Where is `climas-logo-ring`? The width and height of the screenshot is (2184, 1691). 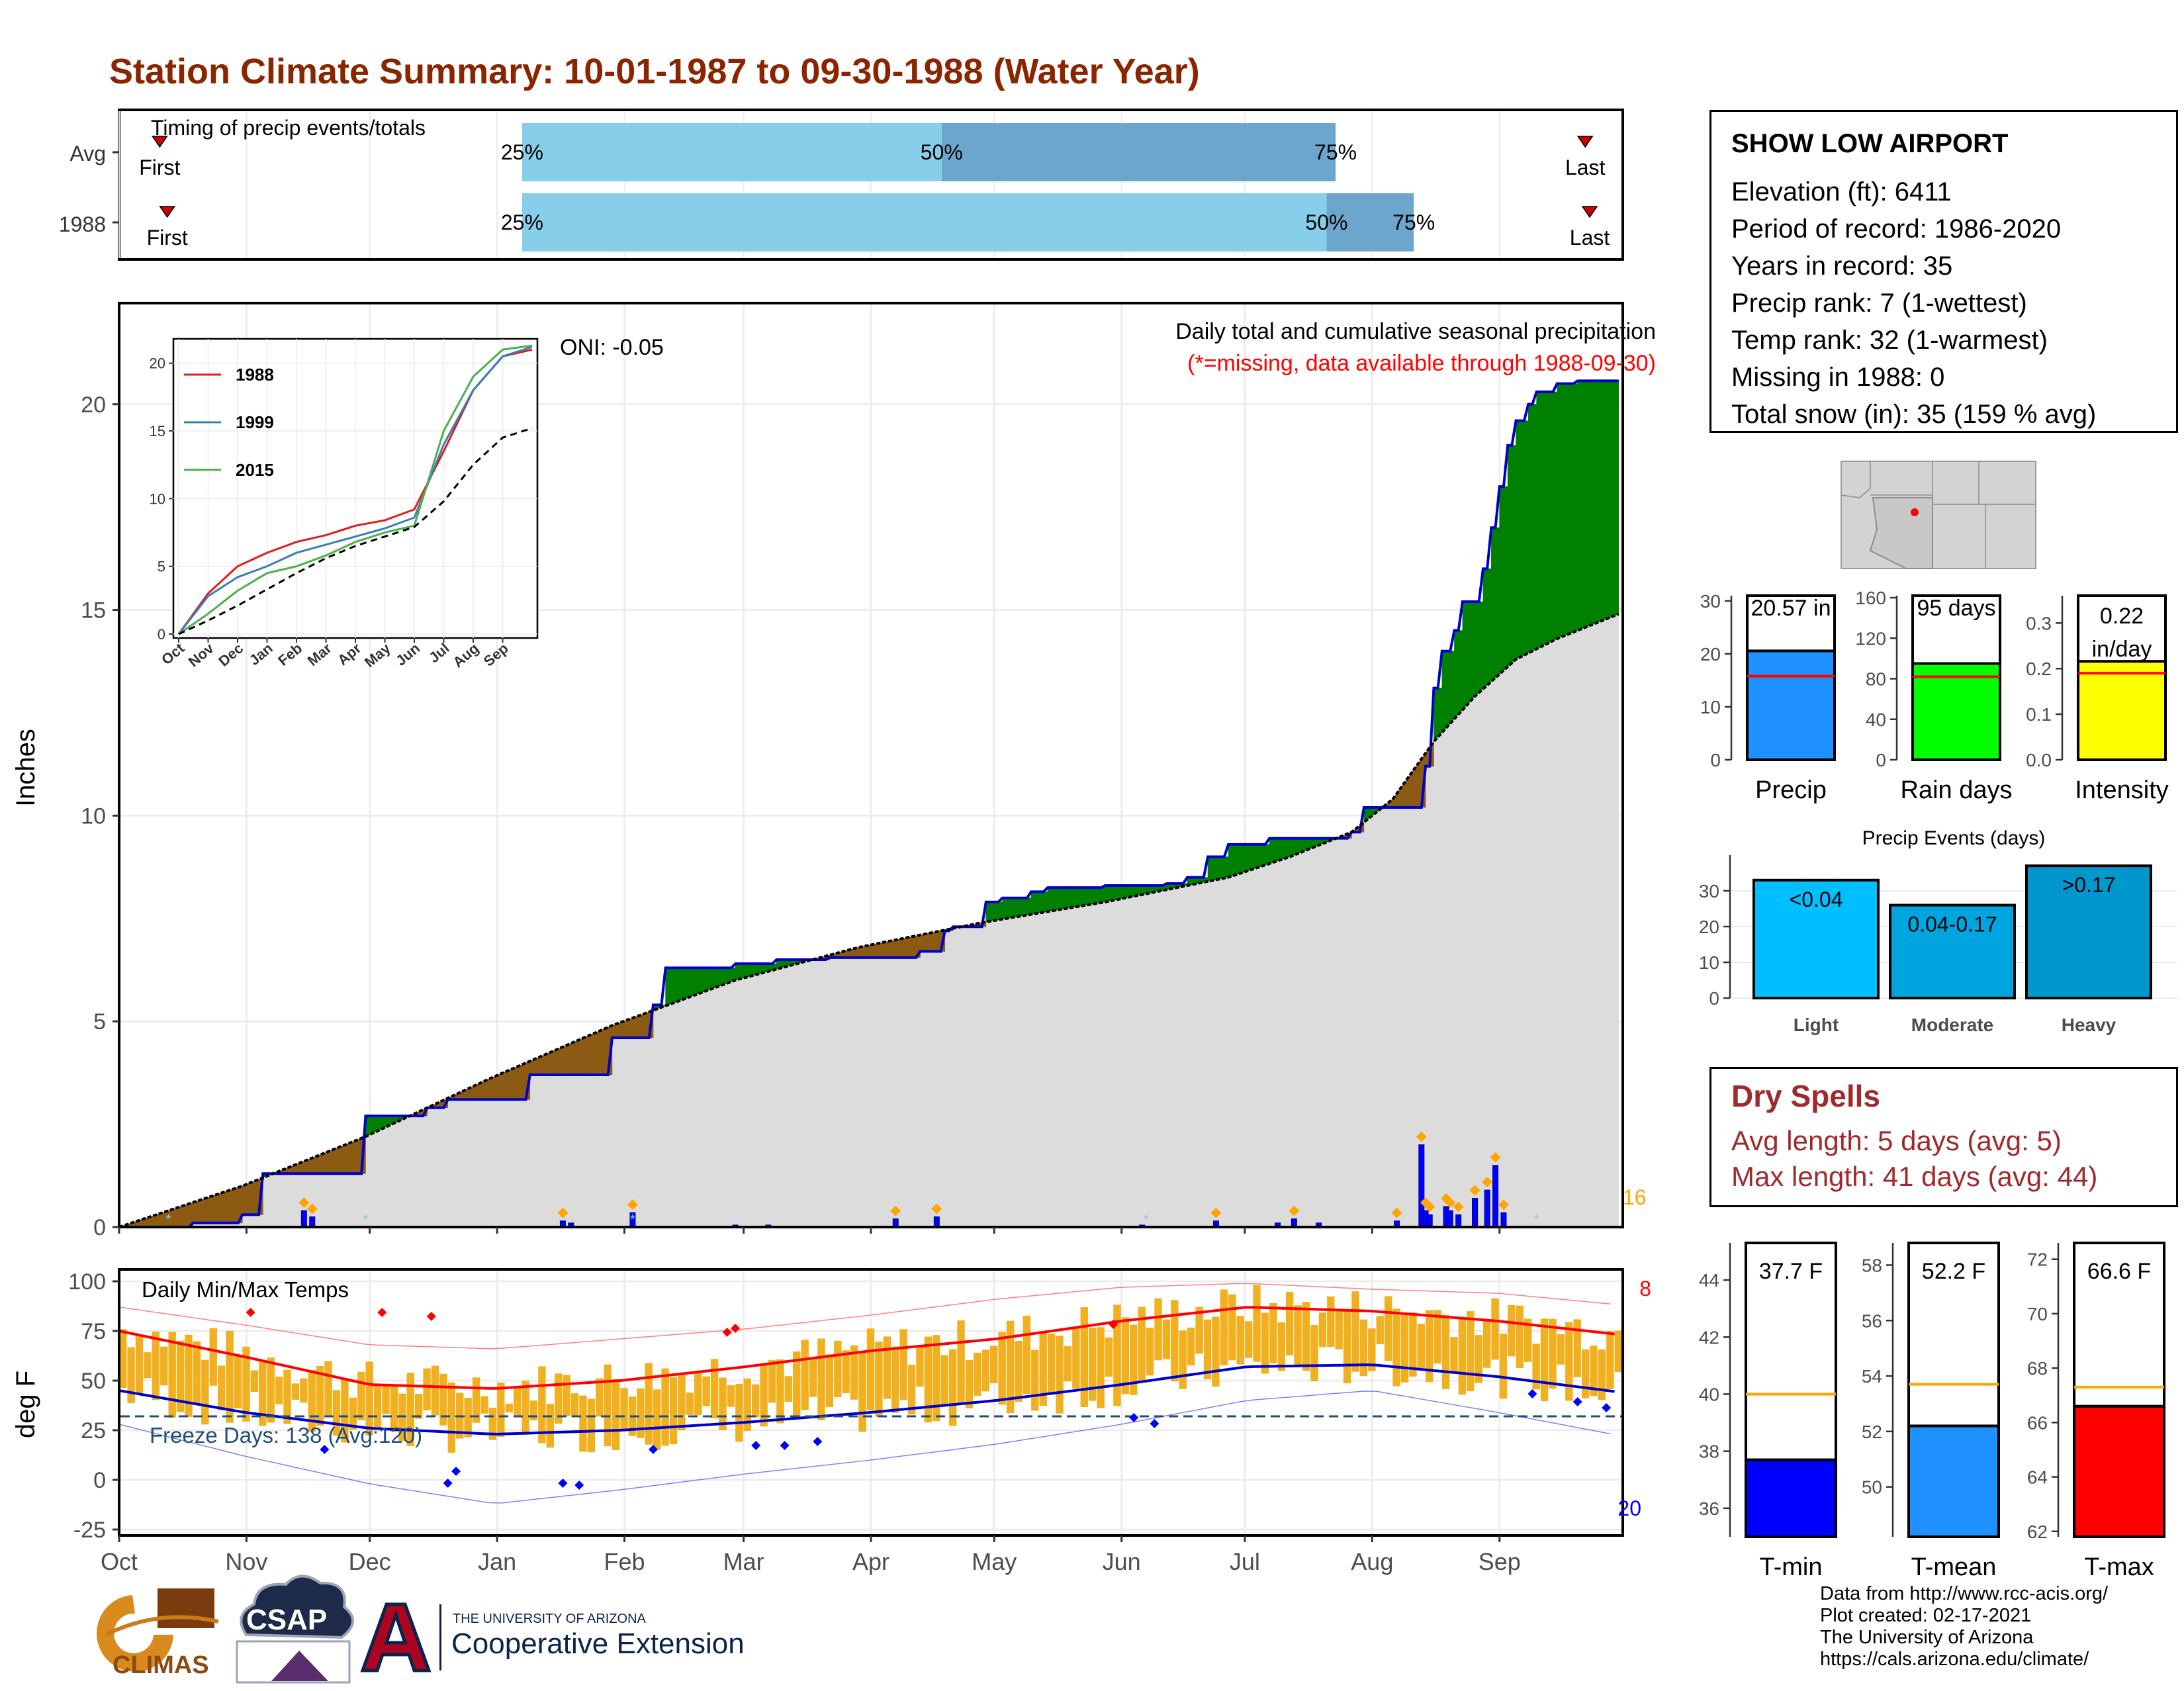
climas-logo-ring is located at coordinates (162, 1626).